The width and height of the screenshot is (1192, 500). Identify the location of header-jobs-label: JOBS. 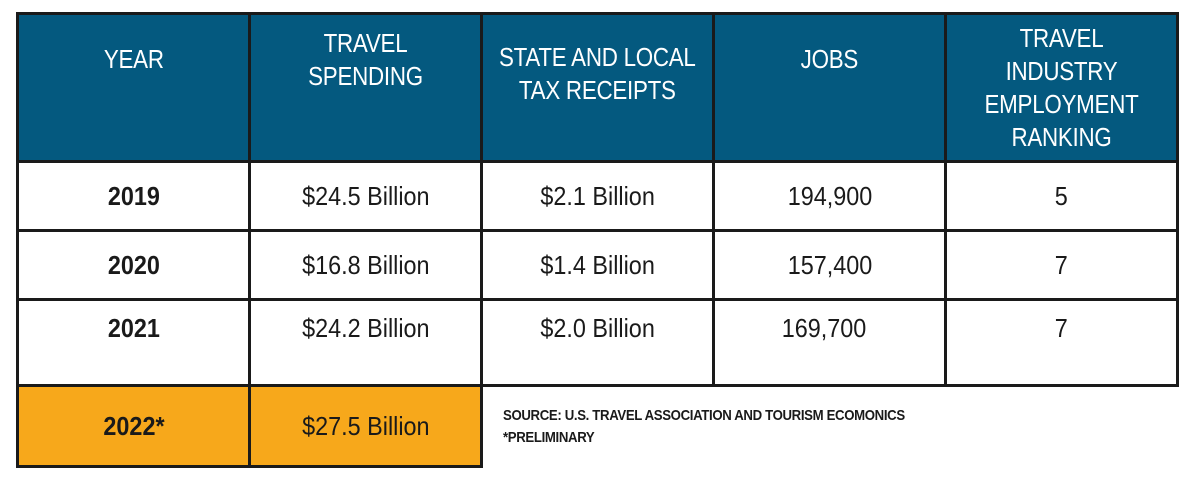
(829, 59).